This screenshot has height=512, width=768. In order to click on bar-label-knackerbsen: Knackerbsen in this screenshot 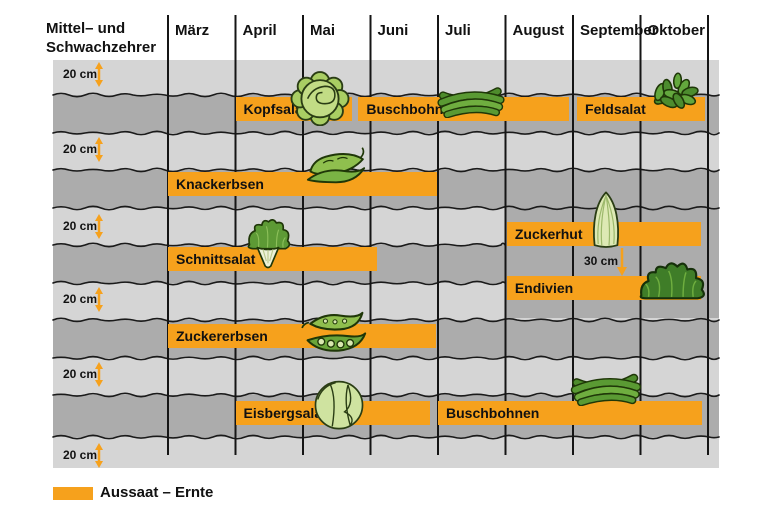, I will do `click(220, 184)`.